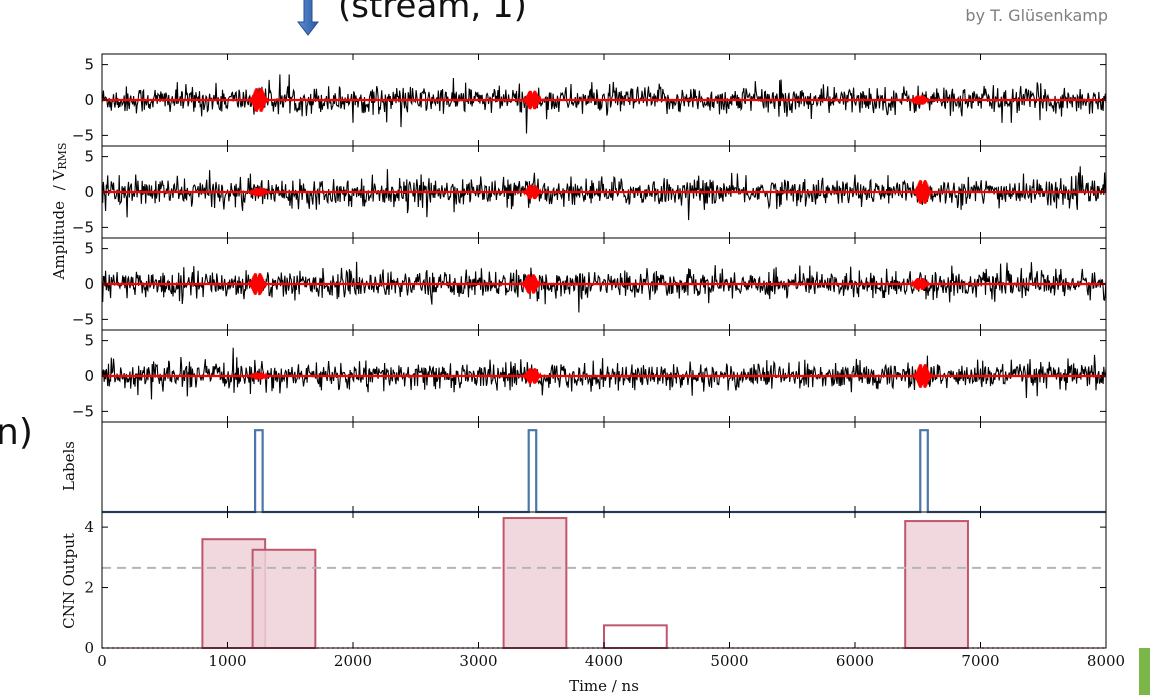 The image size is (1150, 695). What do you see at coordinates (1106, 661) in the screenshot?
I see `x-tick-label: 8000` at bounding box center [1106, 661].